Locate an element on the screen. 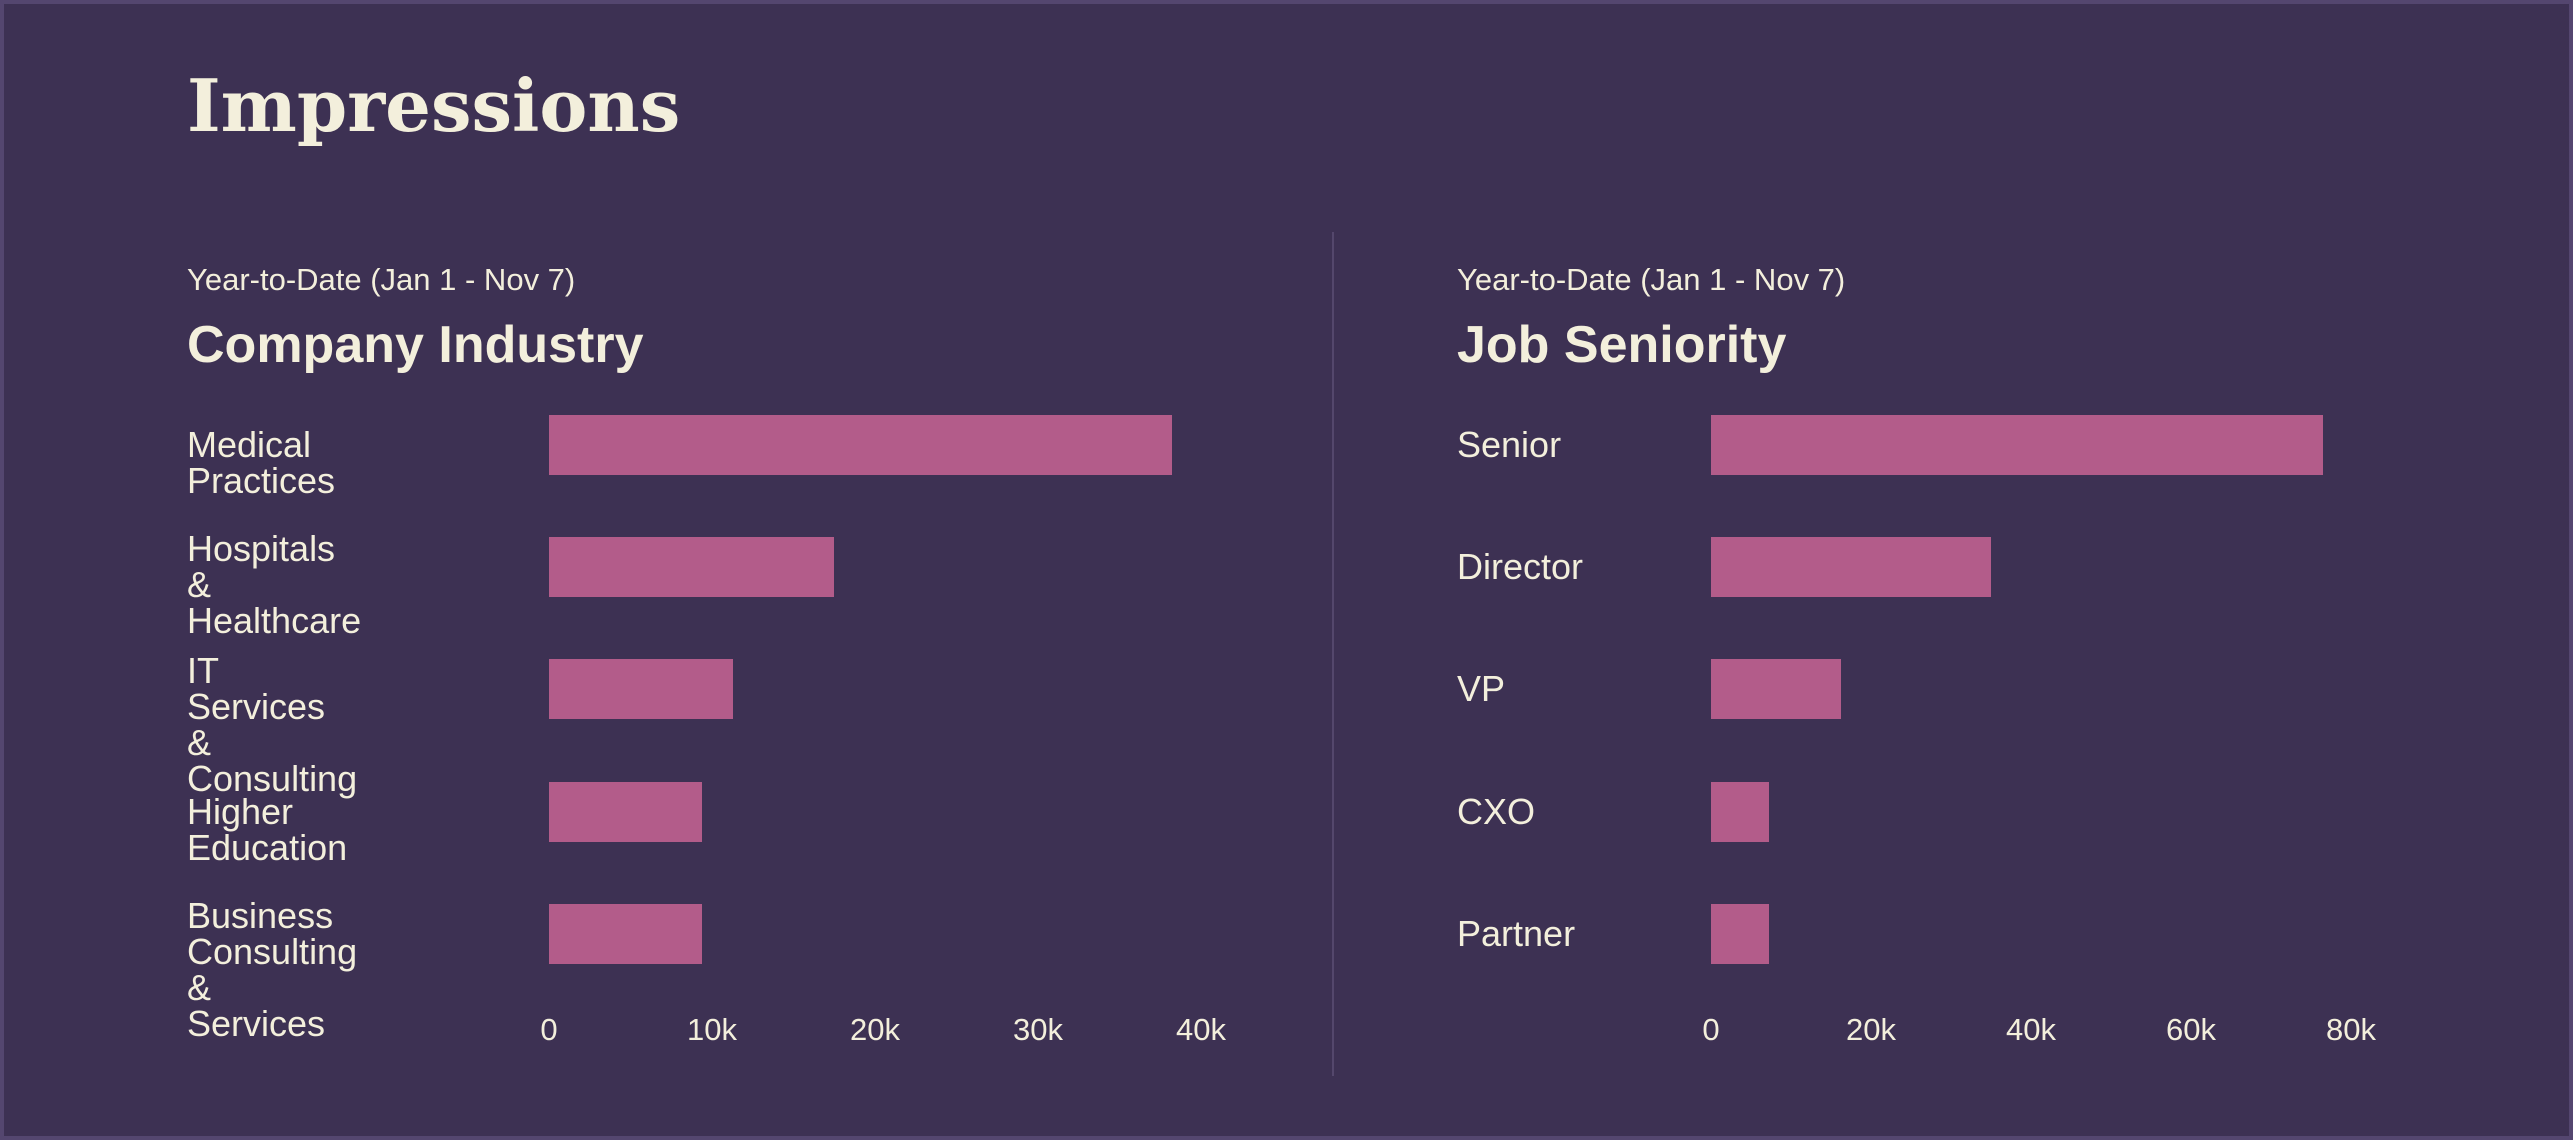 The height and width of the screenshot is (1140, 2573). panel-title: Company Industry is located at coordinates (415, 345).